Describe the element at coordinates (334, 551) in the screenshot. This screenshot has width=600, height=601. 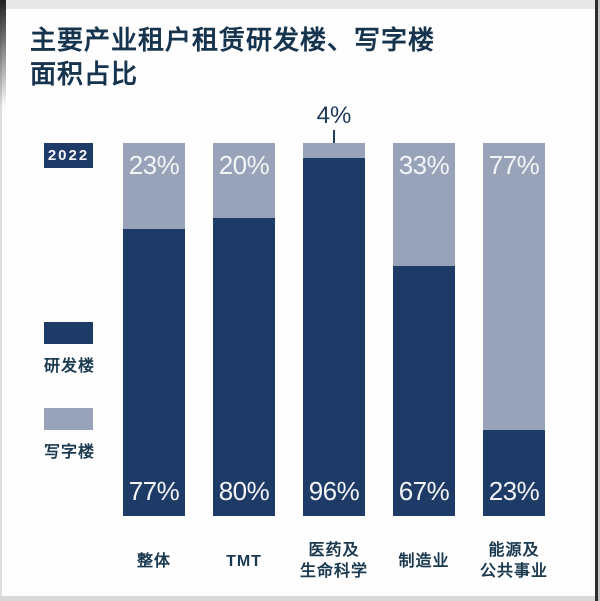
I see `category-label-line: 医药及` at that location.